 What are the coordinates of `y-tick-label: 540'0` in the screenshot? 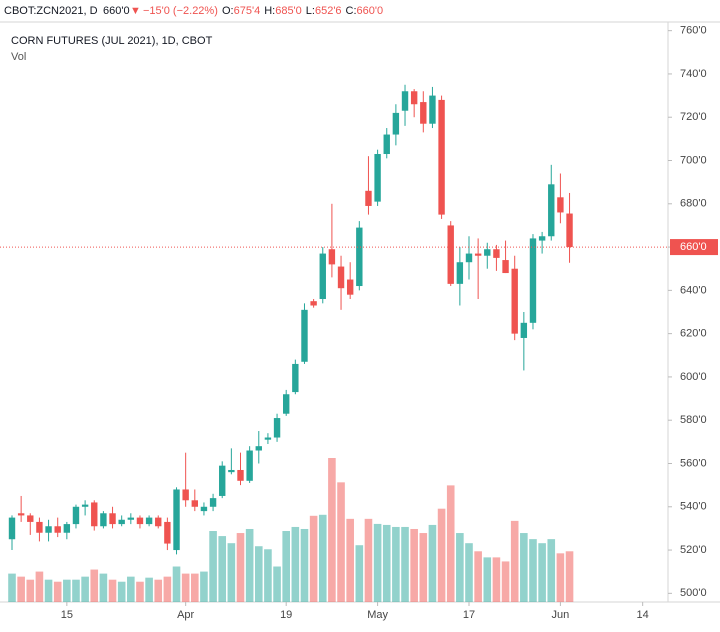 It's located at (693, 507).